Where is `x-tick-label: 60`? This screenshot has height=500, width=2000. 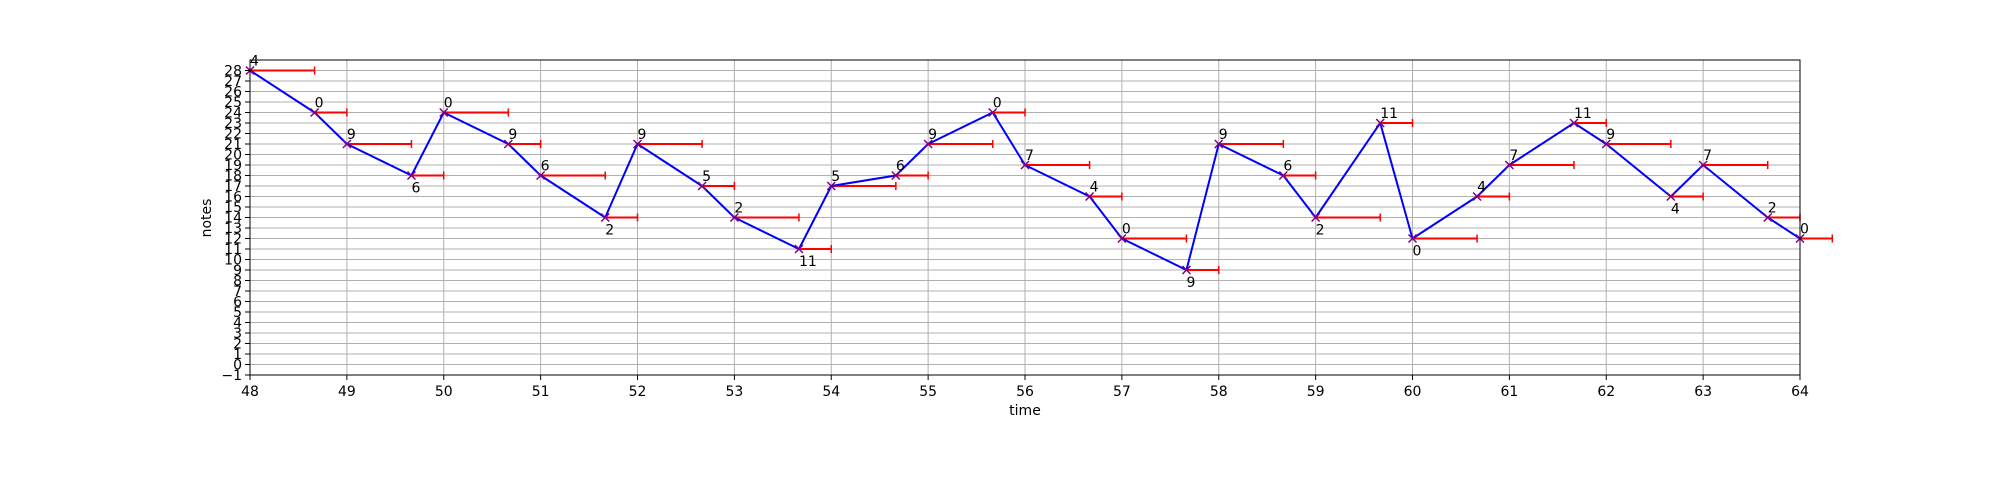 x-tick-label: 60 is located at coordinates (1413, 392).